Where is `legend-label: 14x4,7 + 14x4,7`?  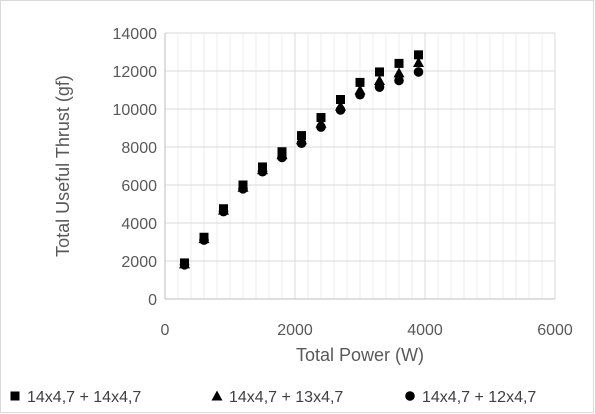 legend-label: 14x4,7 + 14x4,7 is located at coordinates (84, 397).